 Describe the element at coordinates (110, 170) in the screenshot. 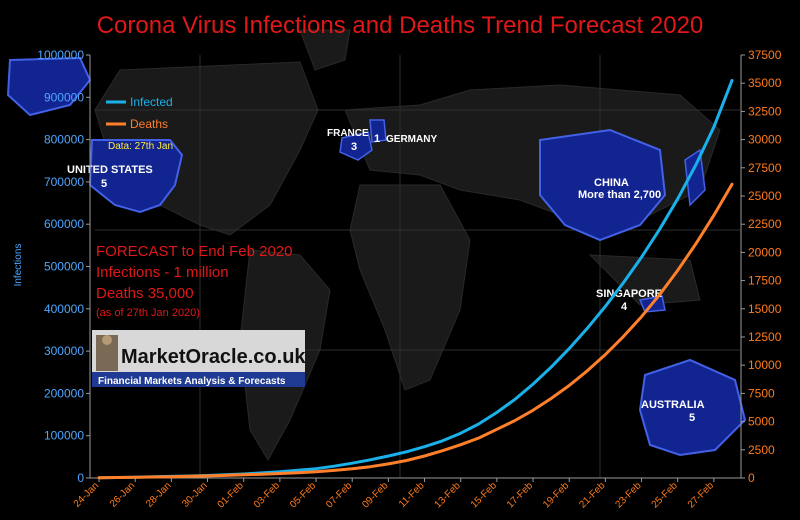

I see `map-label-us: UNITED STATES` at that location.